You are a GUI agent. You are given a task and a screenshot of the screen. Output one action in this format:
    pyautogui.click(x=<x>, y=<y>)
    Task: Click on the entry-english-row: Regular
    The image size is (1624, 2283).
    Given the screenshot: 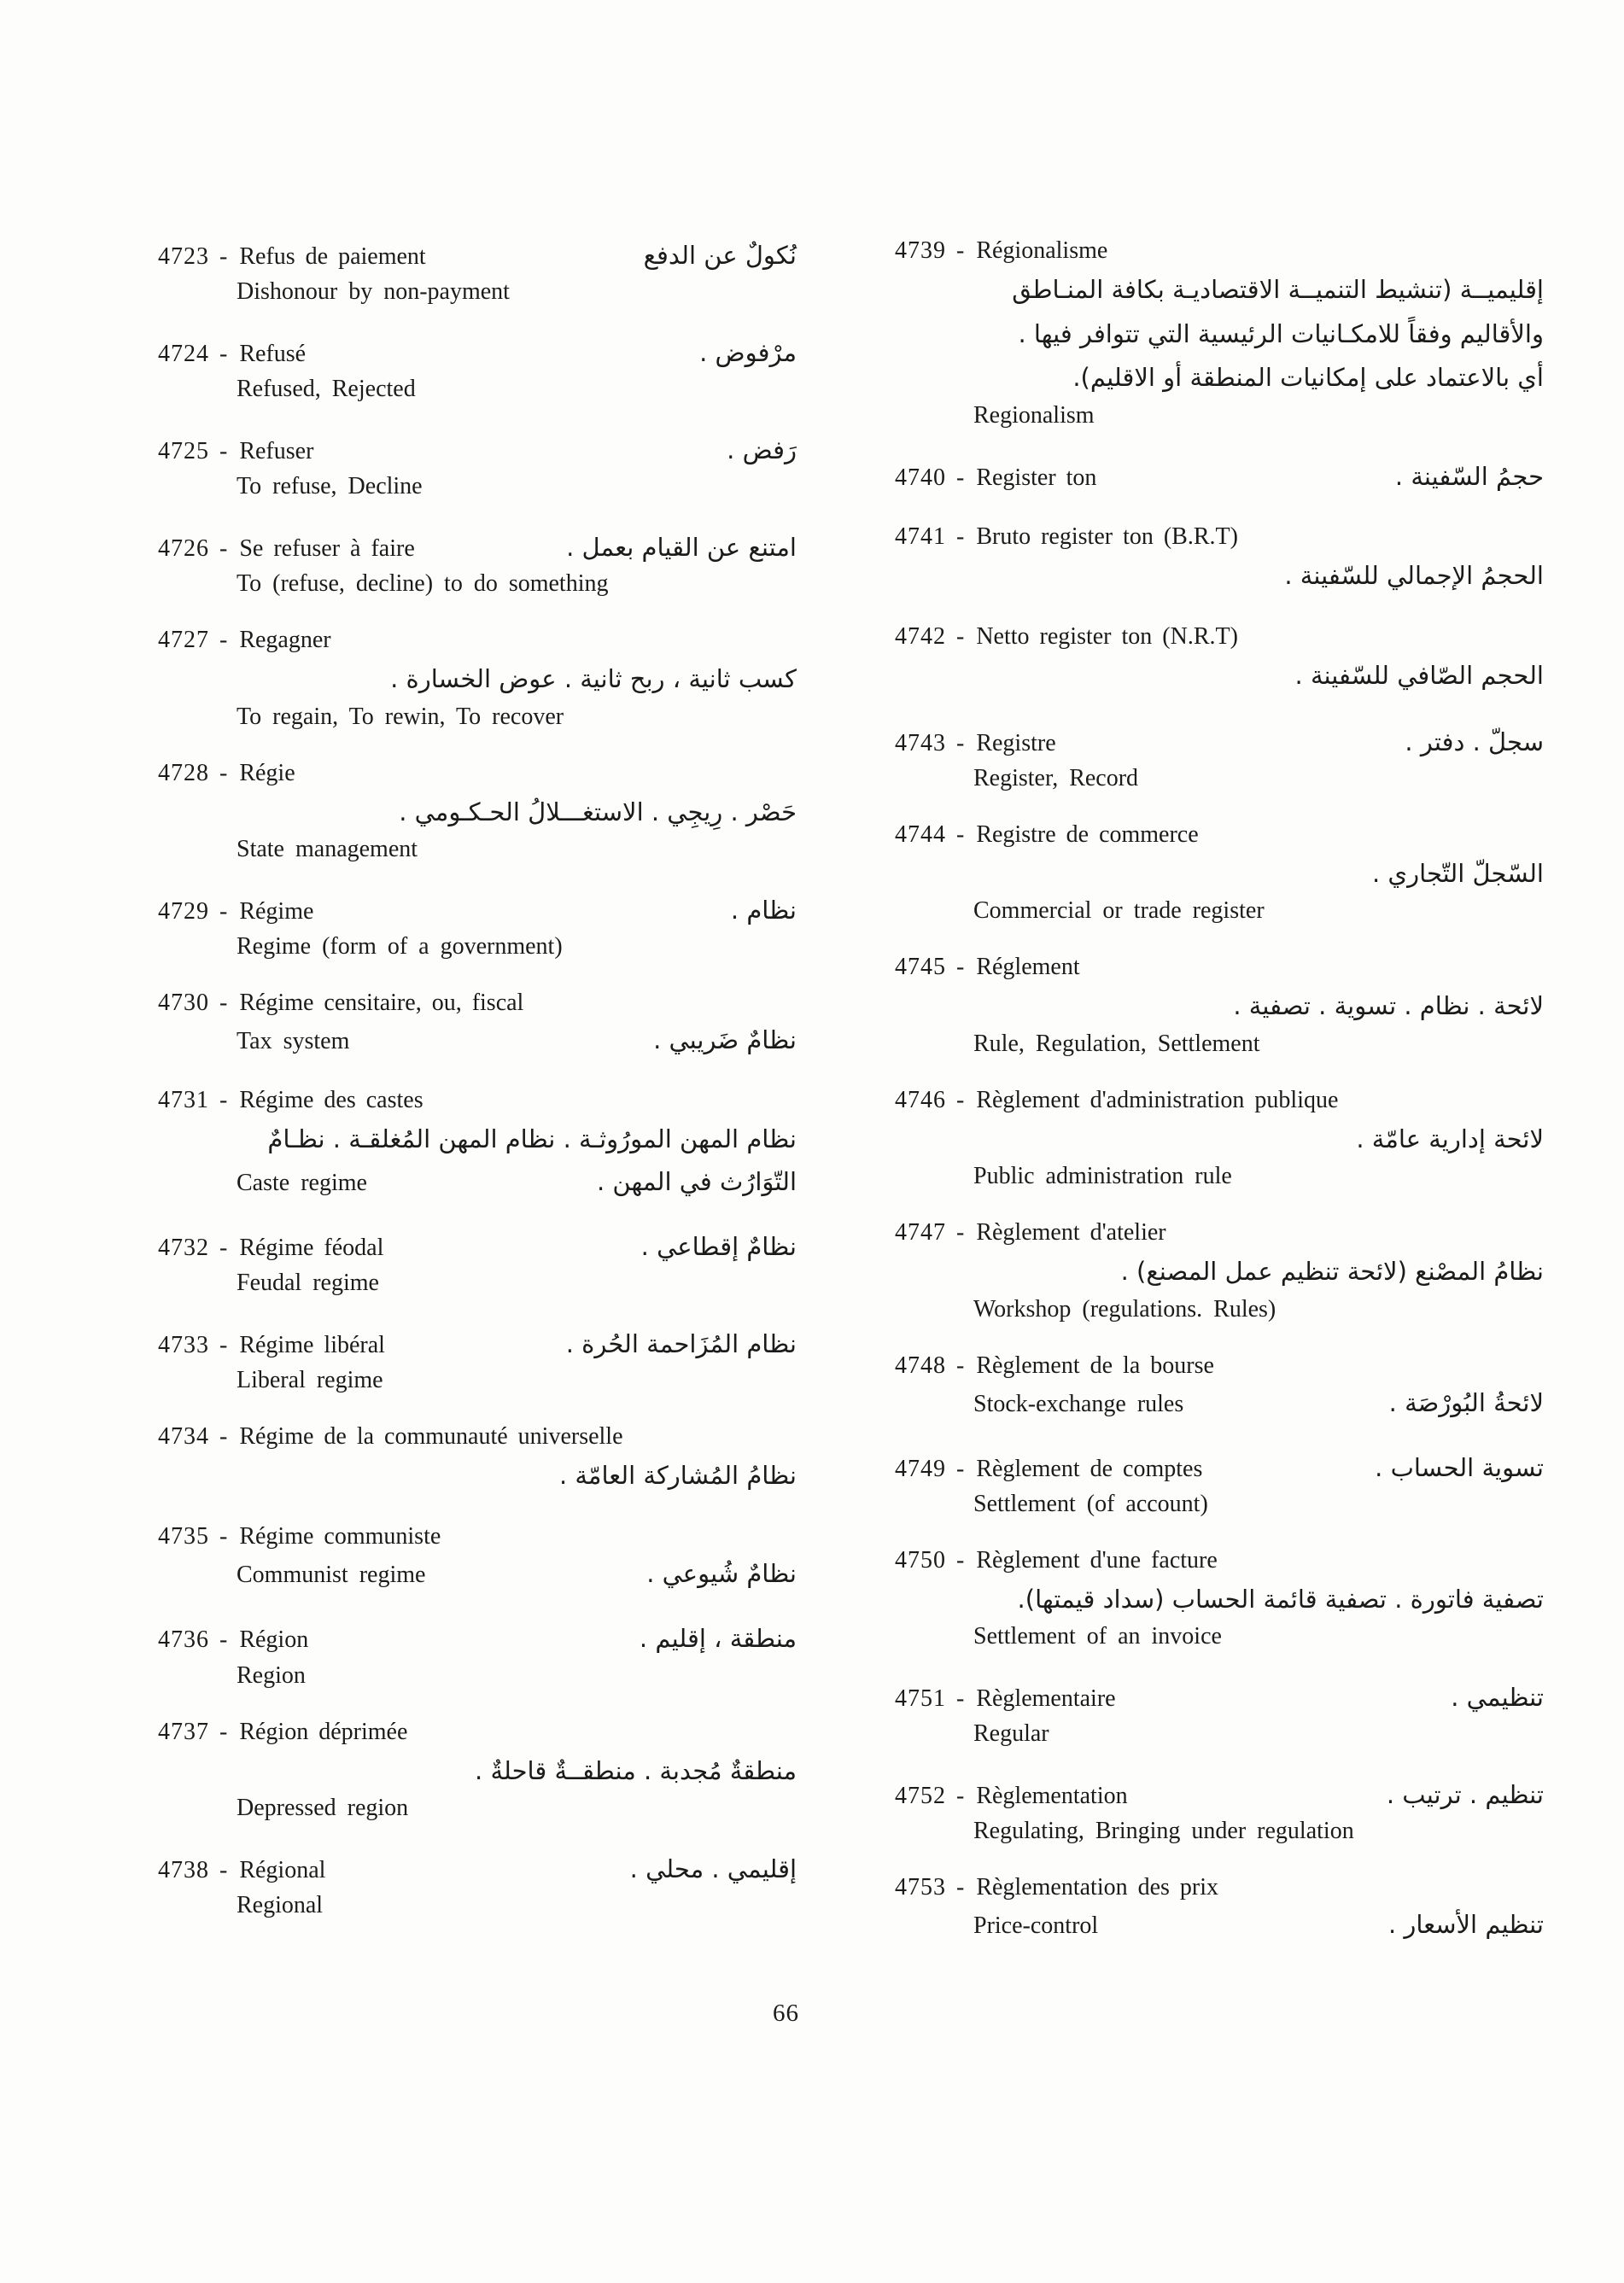 What is the action you would take?
    pyautogui.click(x=1220, y=1734)
    